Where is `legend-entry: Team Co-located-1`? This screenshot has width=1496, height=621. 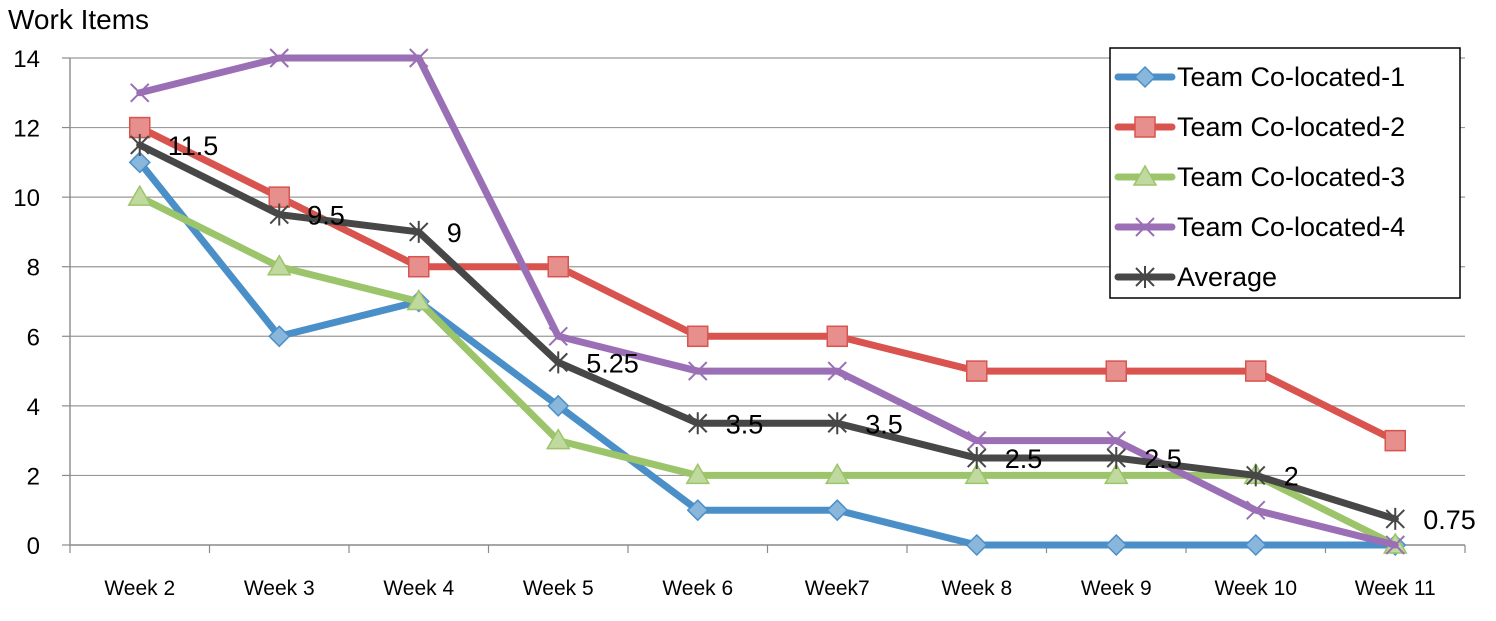
legend-entry: Team Co-located-1 is located at coordinates (1259, 77).